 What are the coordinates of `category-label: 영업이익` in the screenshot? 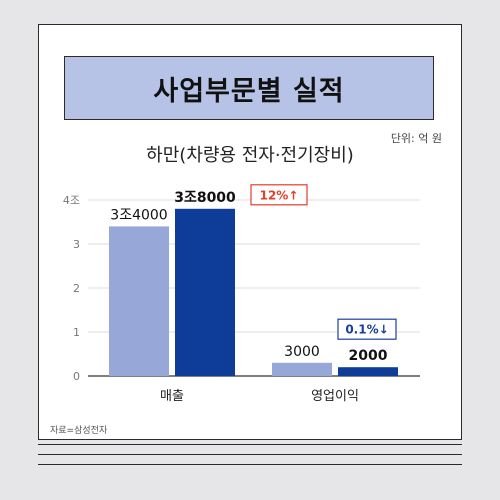 It's located at (335, 396).